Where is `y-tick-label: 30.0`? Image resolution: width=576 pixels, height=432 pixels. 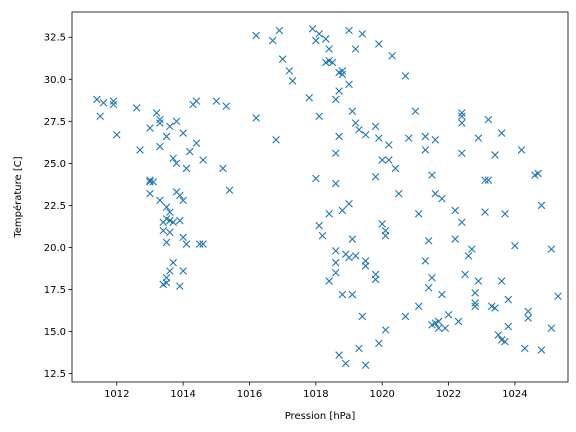
y-tick-label: 30.0 is located at coordinates (55, 80).